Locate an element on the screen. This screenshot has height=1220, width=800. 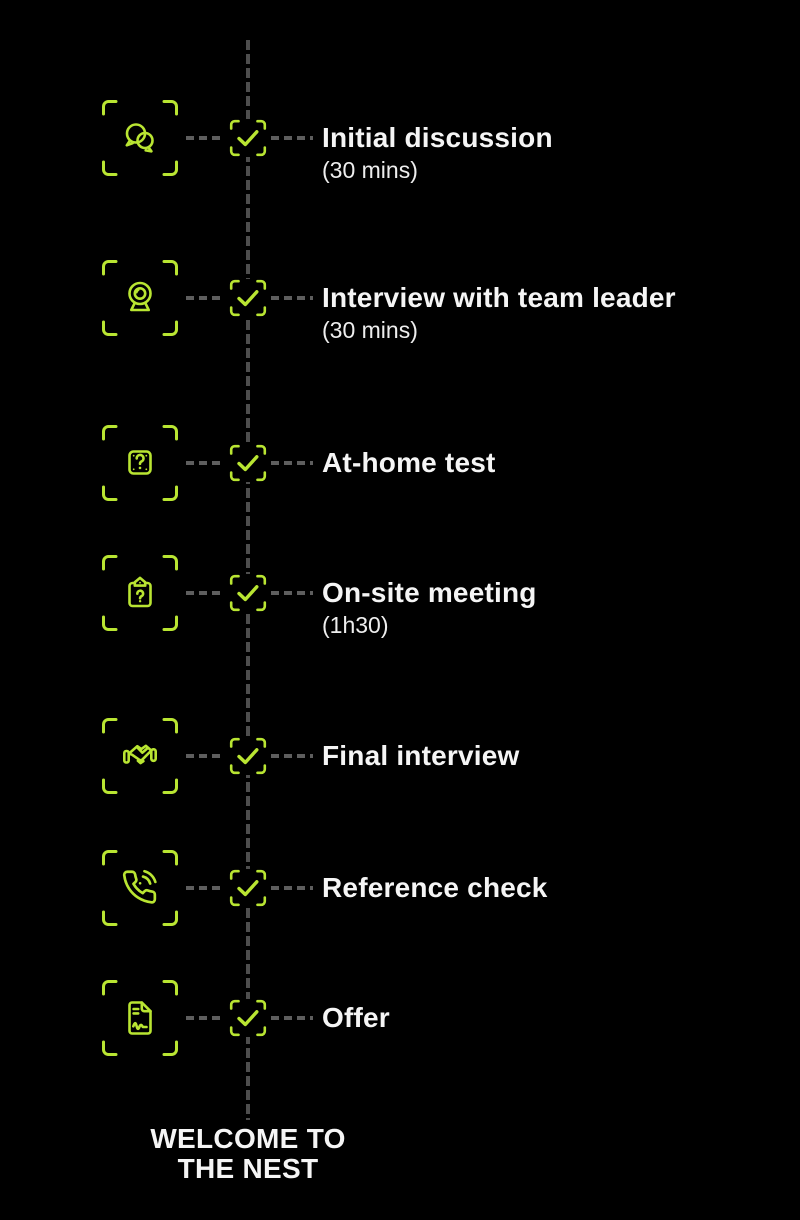
webcam-icon is located at coordinates (140, 298).